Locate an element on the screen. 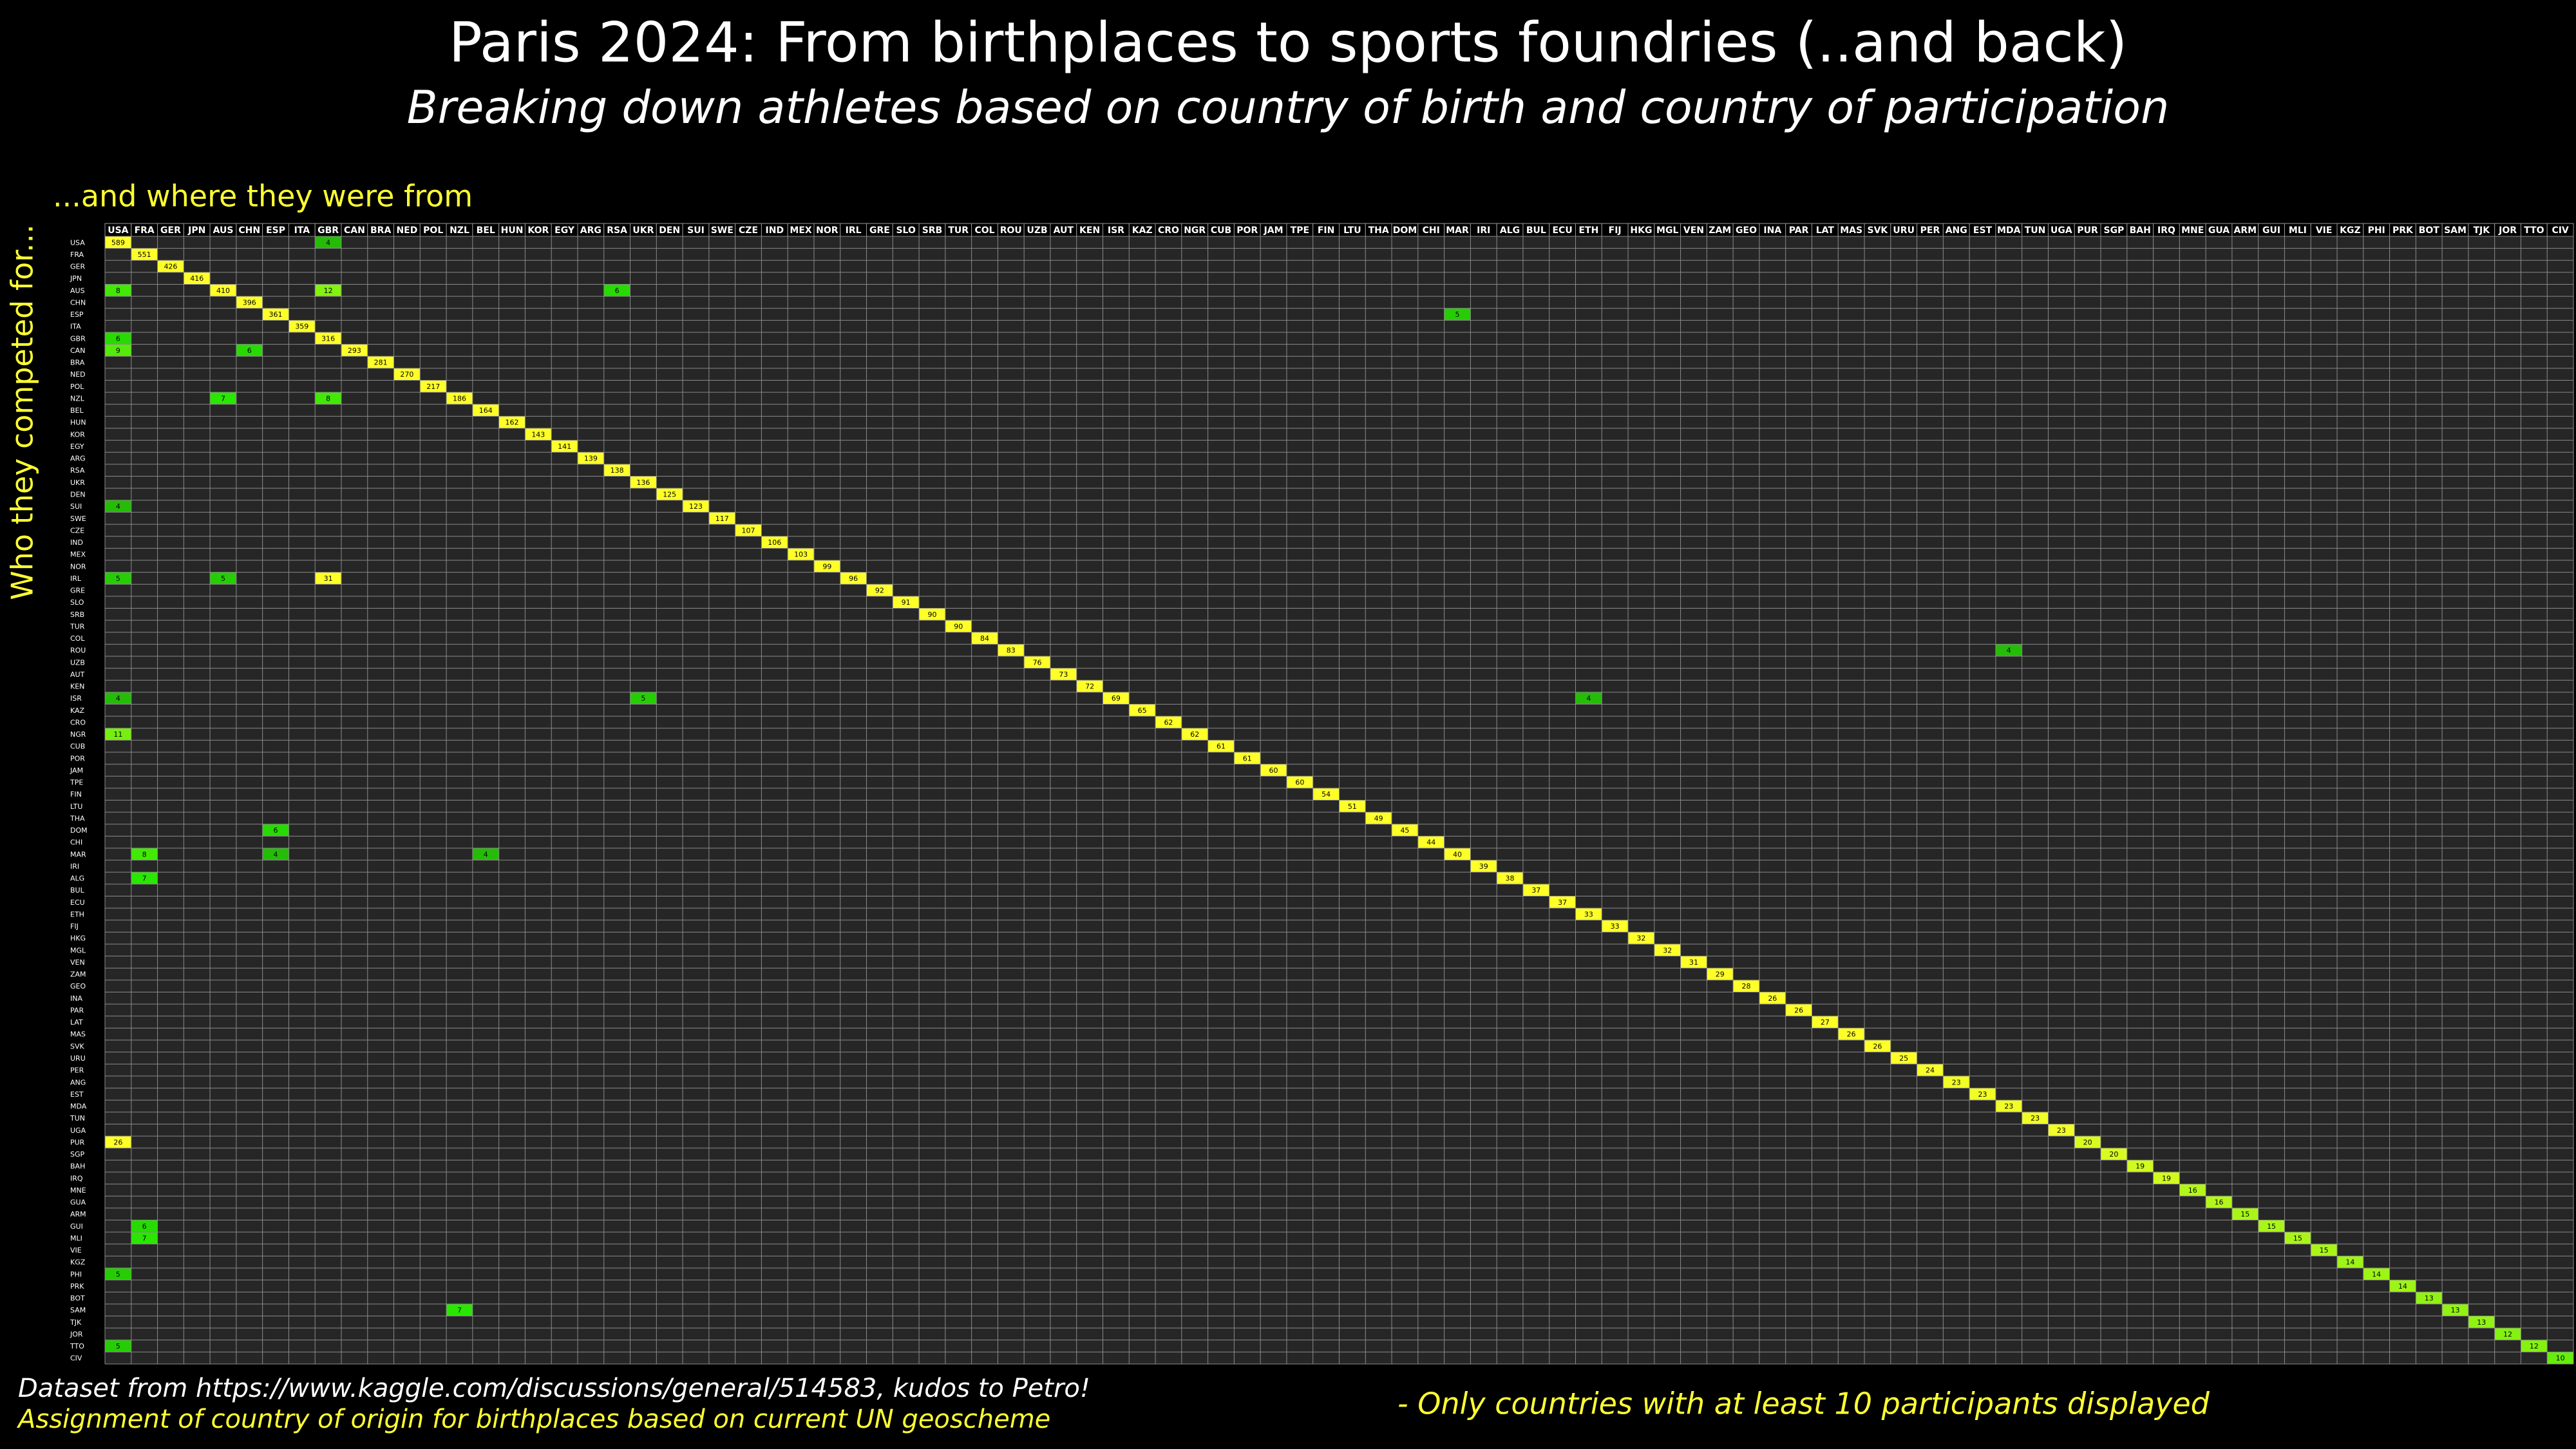  cell-label: 60 is located at coordinates (1273, 771).